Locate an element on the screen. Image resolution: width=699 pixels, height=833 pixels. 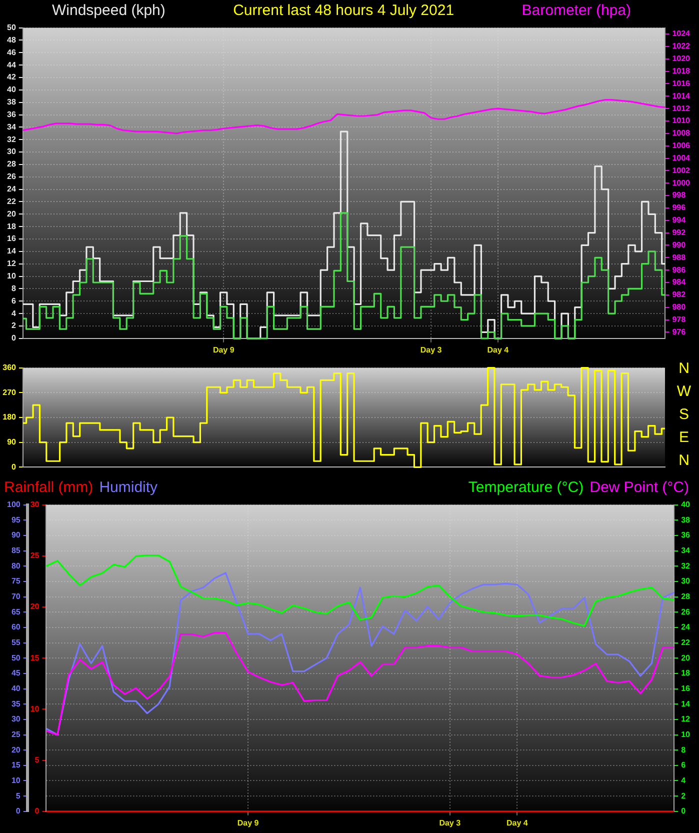
y-tick-label: 4 is located at coordinates (13, 313).